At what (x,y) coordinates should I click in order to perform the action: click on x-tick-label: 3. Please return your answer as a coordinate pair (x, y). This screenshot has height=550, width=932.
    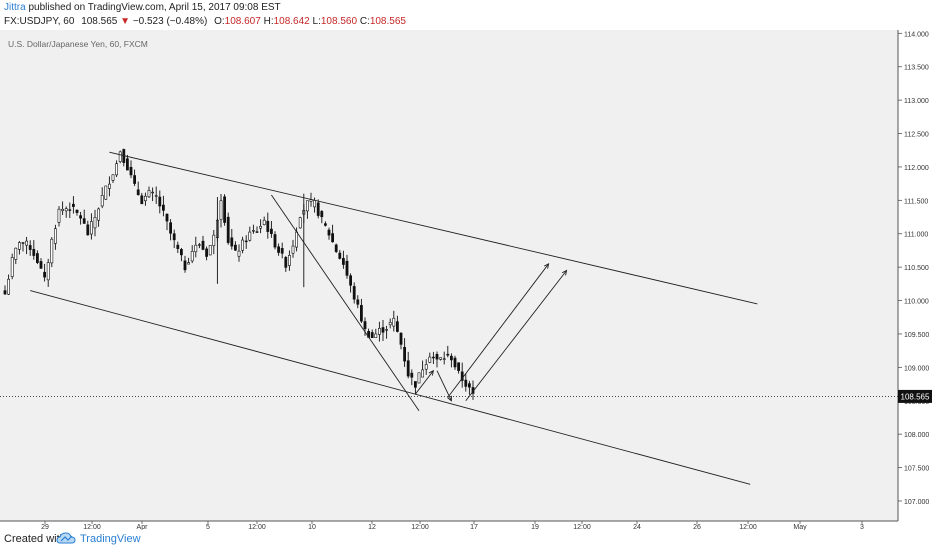
    Looking at the image, I should click on (862, 527).